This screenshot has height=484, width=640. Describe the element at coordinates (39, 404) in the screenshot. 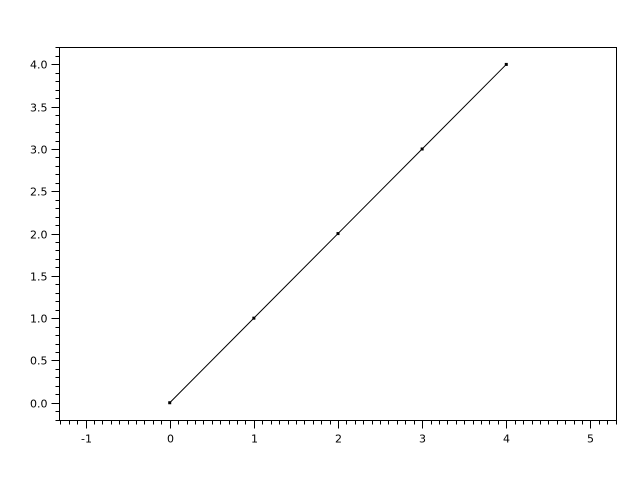

I see `y-tick-label: 0.0` at that location.